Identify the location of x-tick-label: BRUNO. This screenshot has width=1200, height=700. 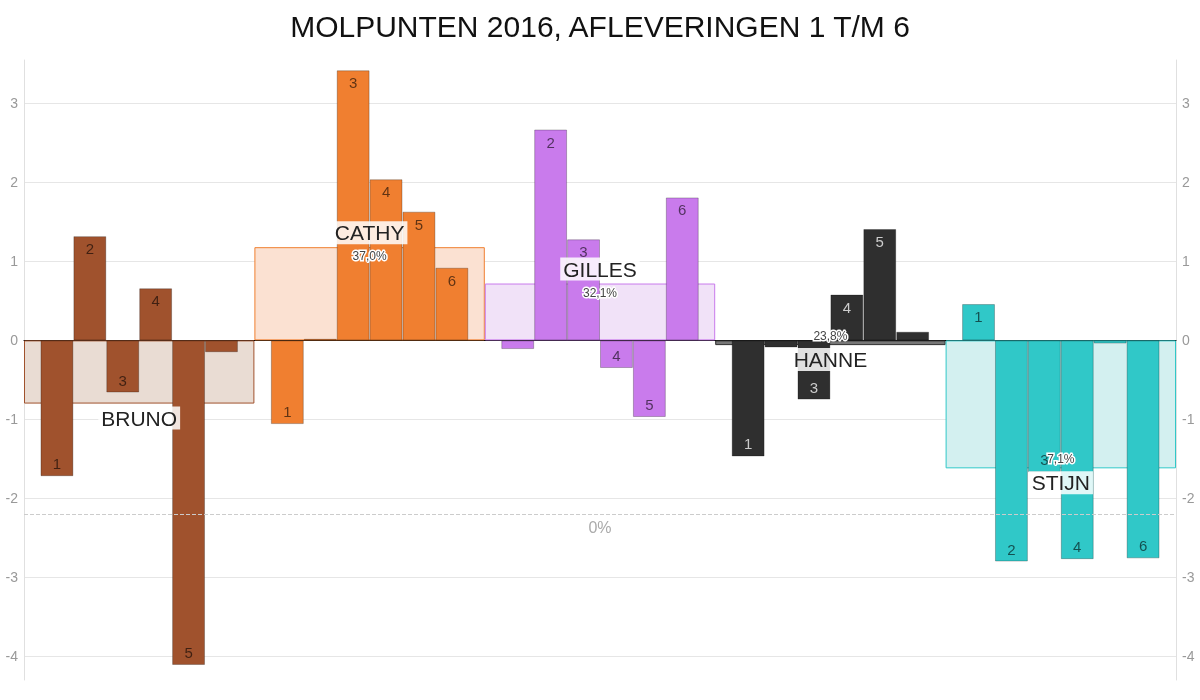
(139, 418).